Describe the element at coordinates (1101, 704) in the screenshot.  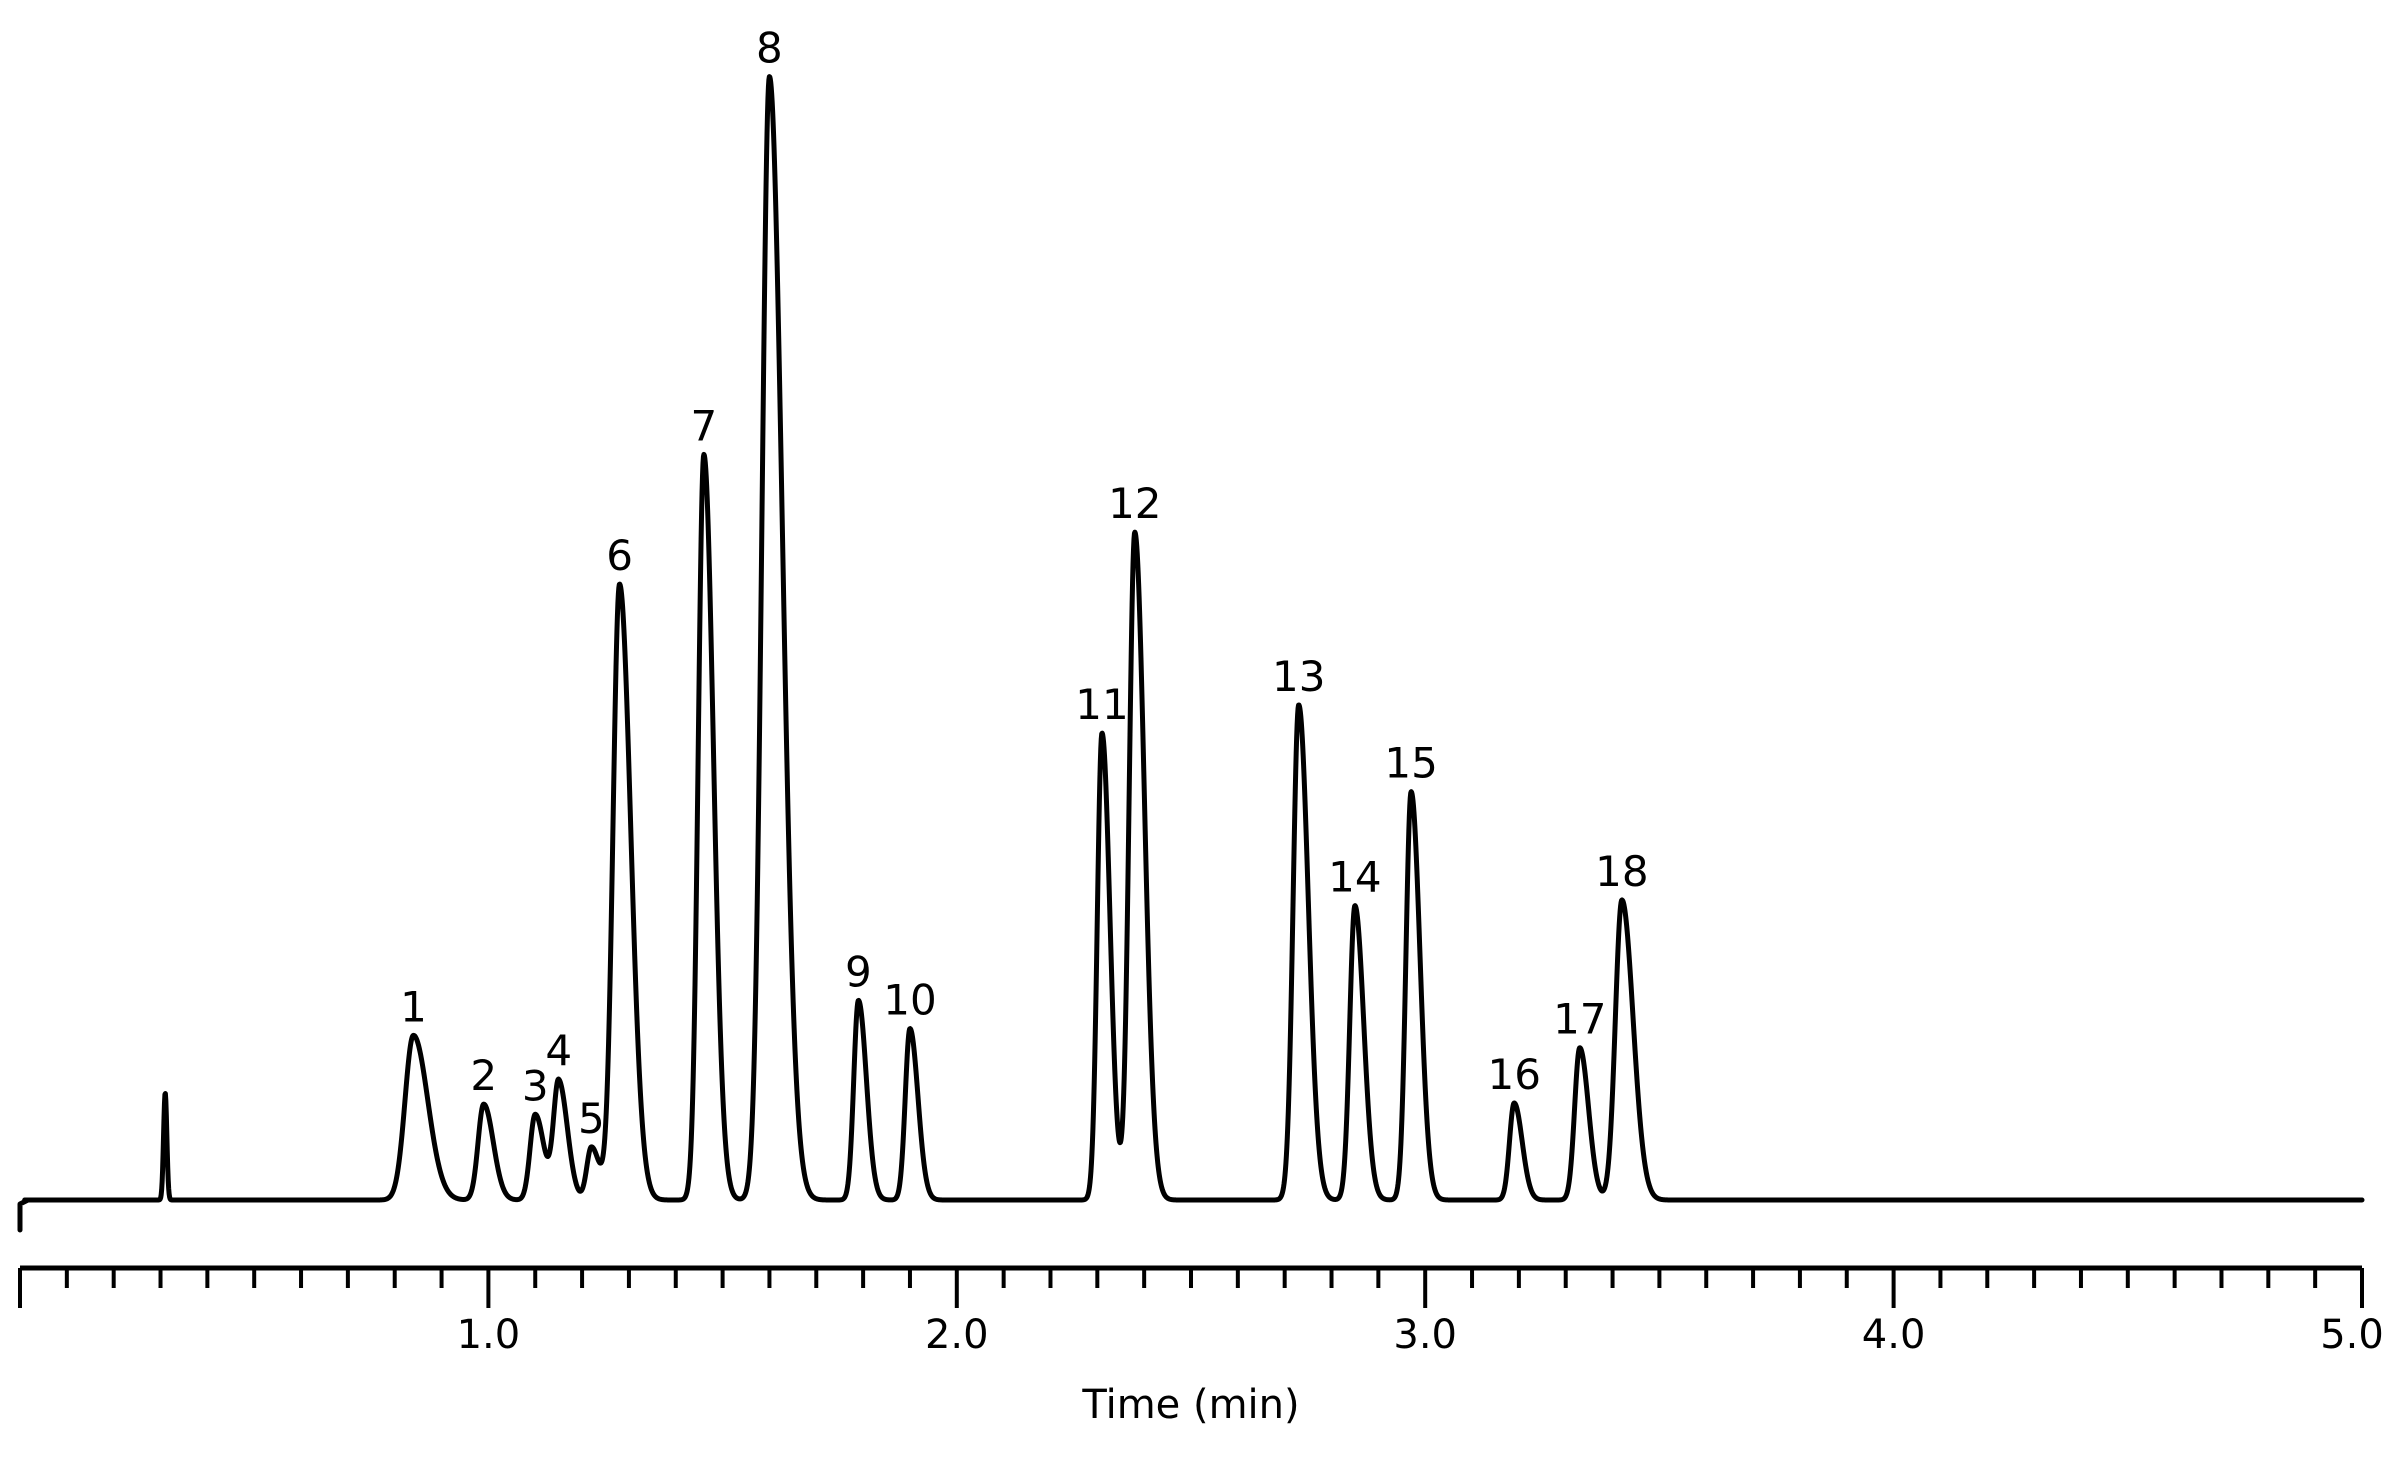
I see `peak-label-11: 11` at that location.